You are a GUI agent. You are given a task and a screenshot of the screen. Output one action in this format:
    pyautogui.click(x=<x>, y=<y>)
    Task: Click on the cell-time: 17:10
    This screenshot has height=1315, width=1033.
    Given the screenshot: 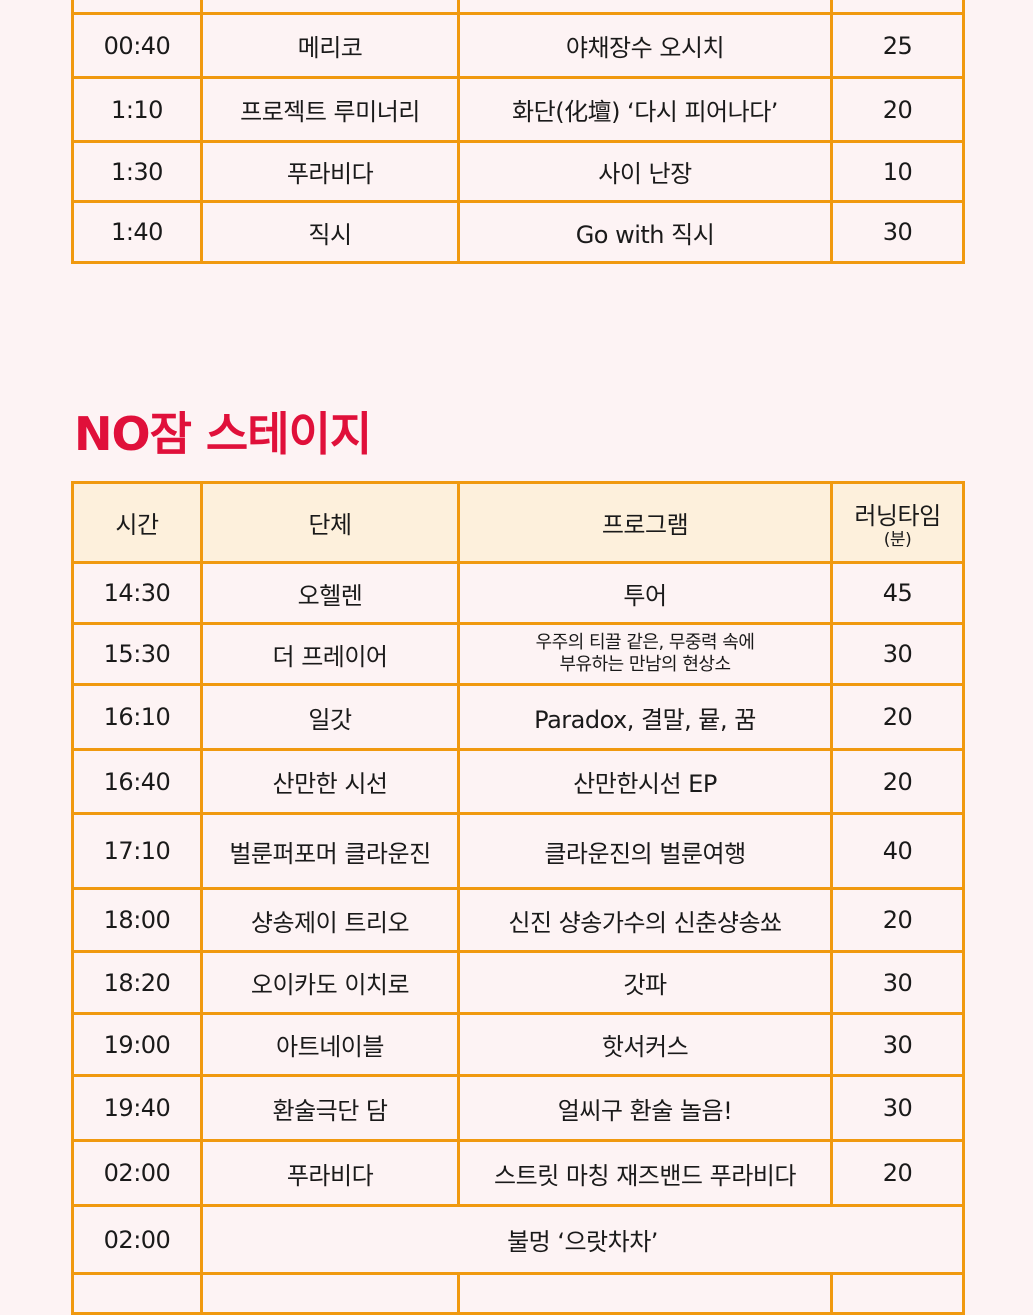 What is the action you would take?
    pyautogui.click(x=137, y=851)
    